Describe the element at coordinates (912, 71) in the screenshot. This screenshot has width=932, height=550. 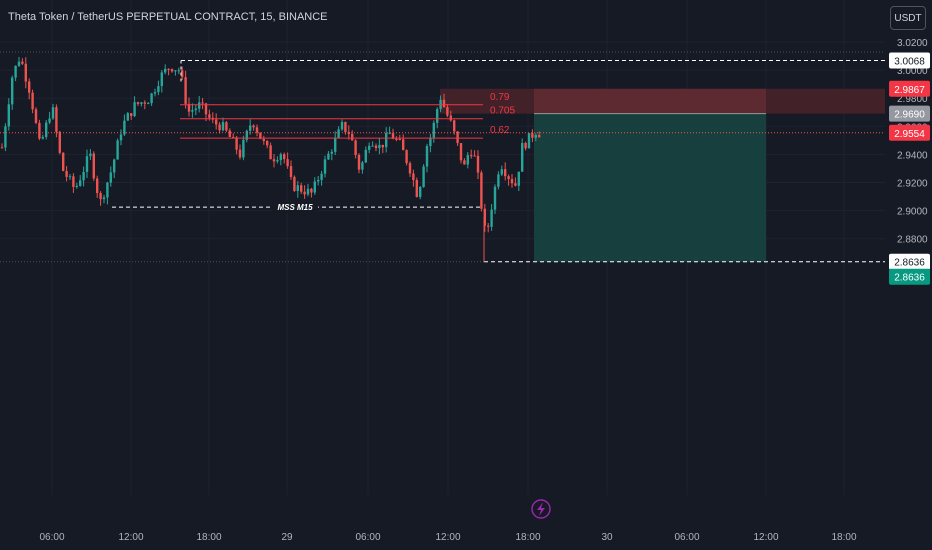
I see `y-tick-label: 3.0000` at that location.